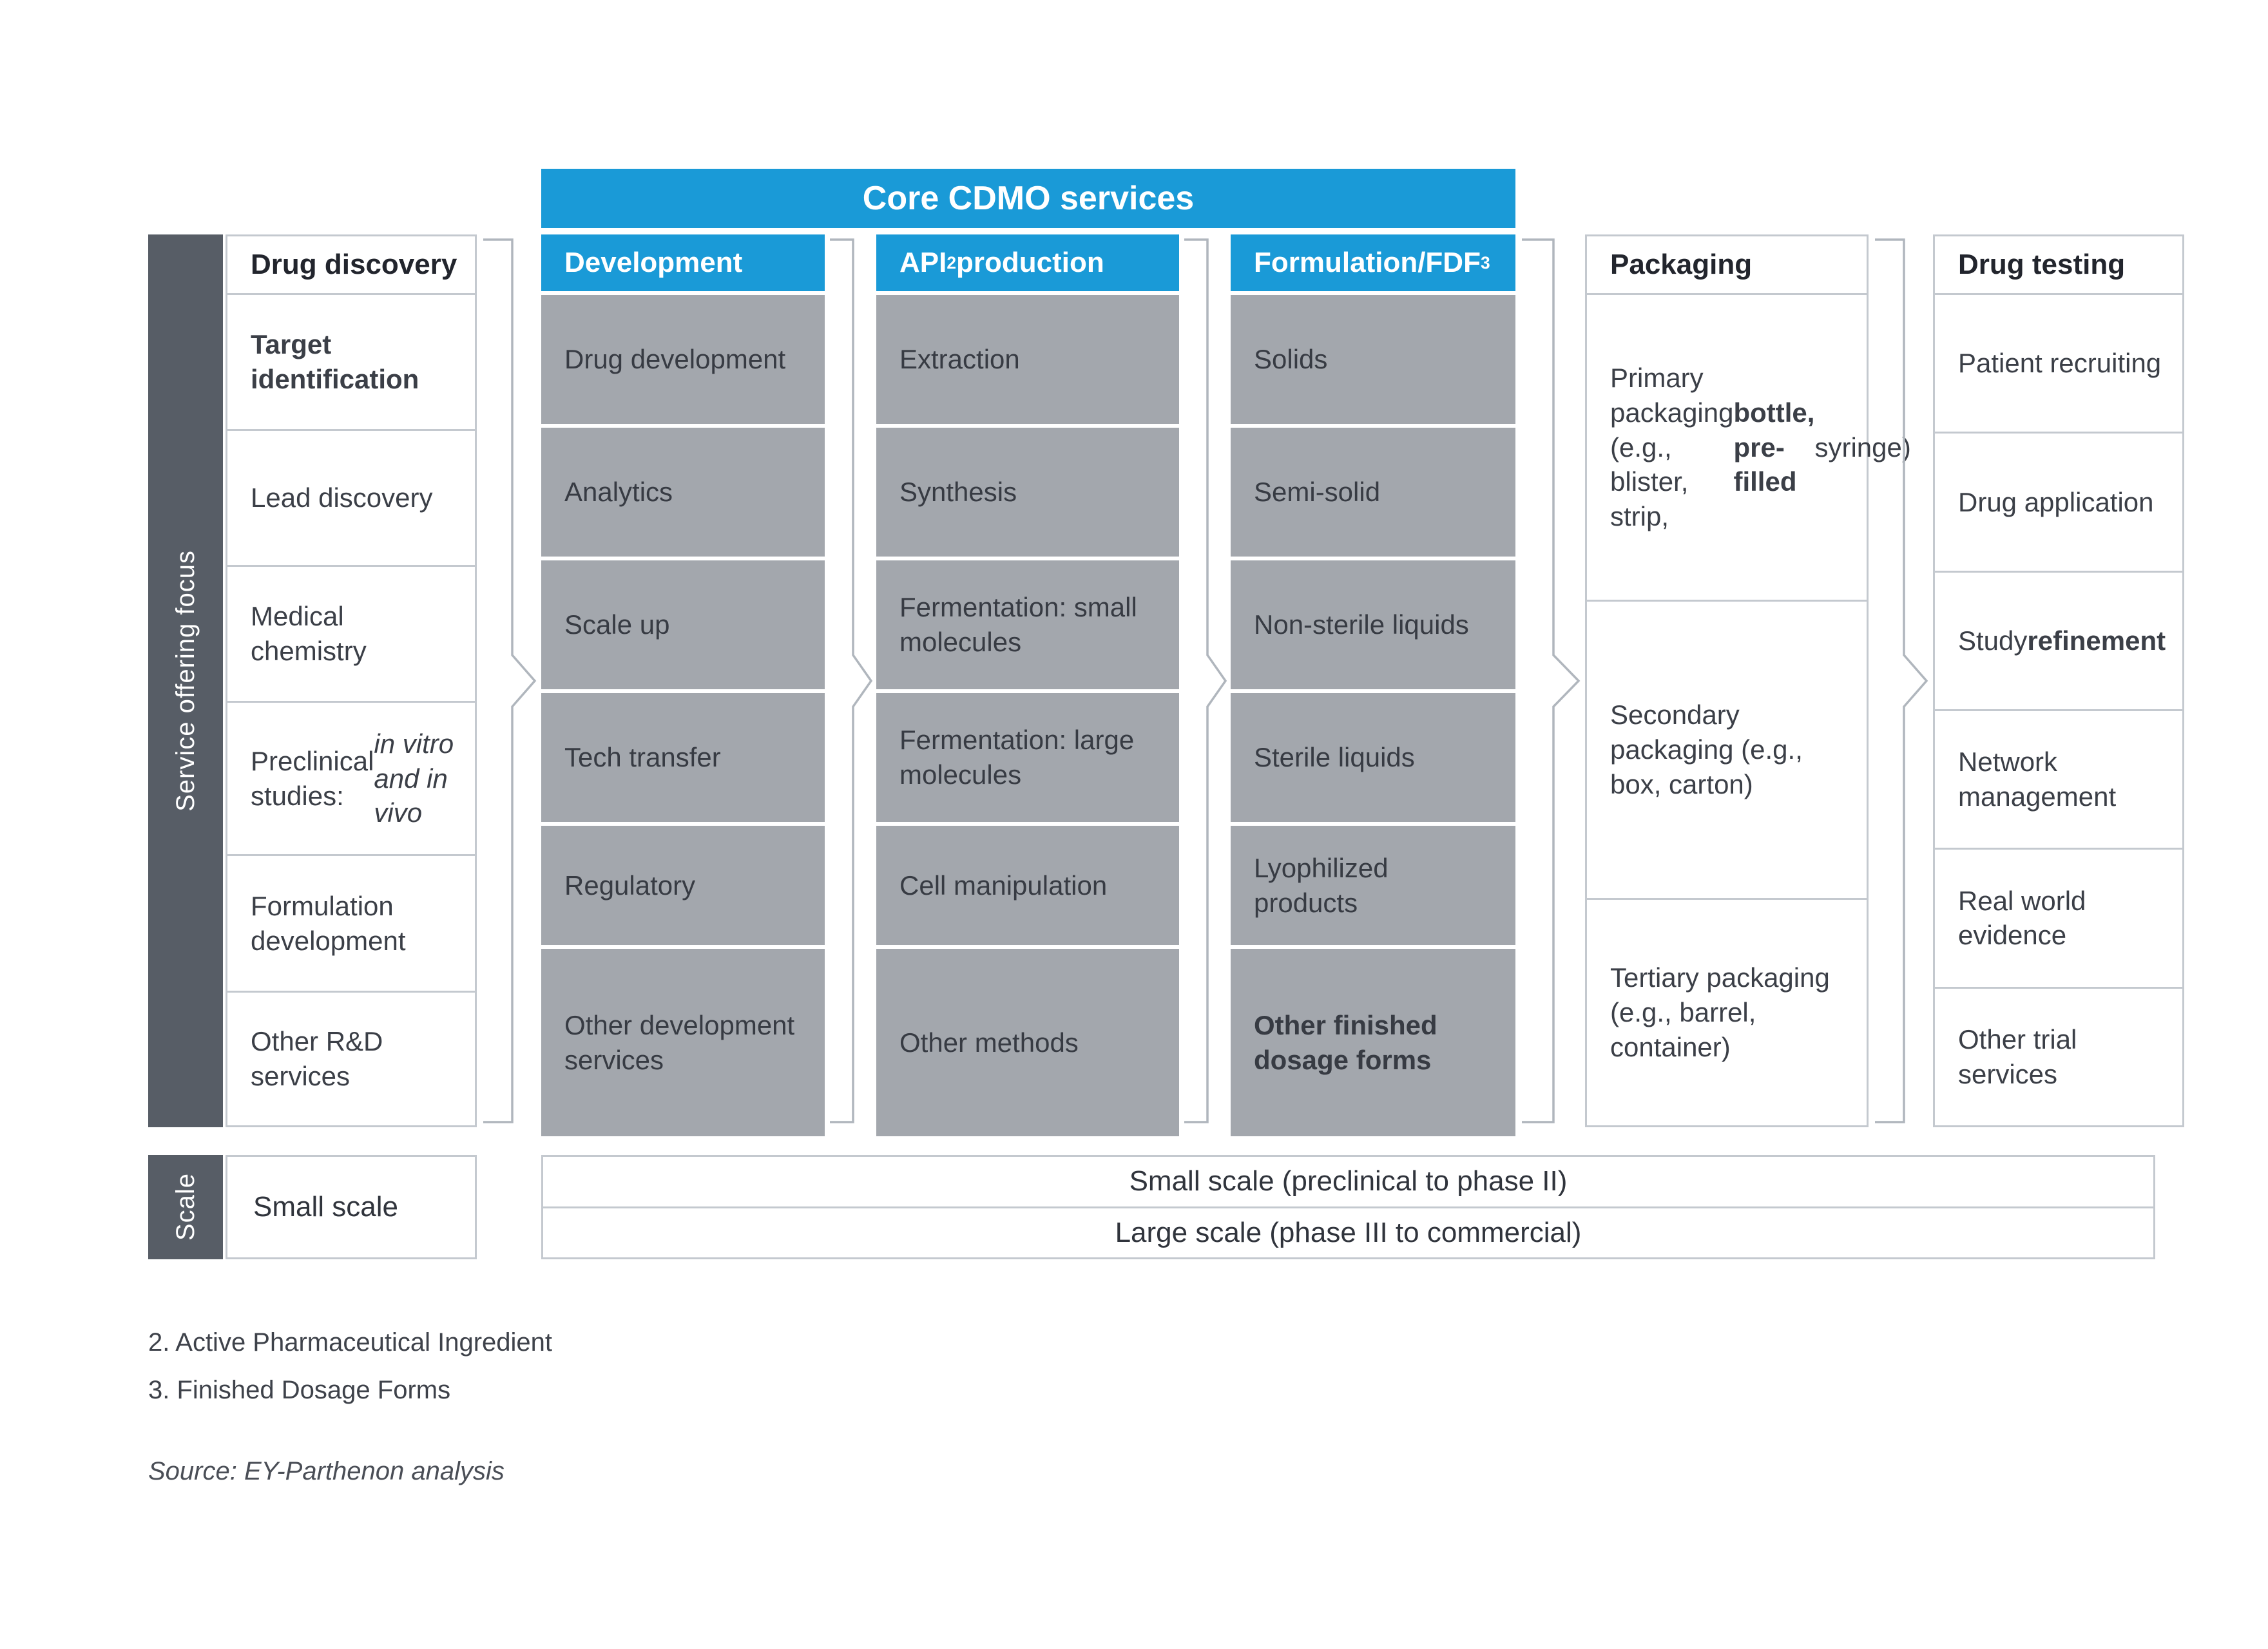 This screenshot has width=2268, height=1649. Describe the element at coordinates (1027, 624) in the screenshot. I see `service-cell: Fermentation: small molecules` at that location.